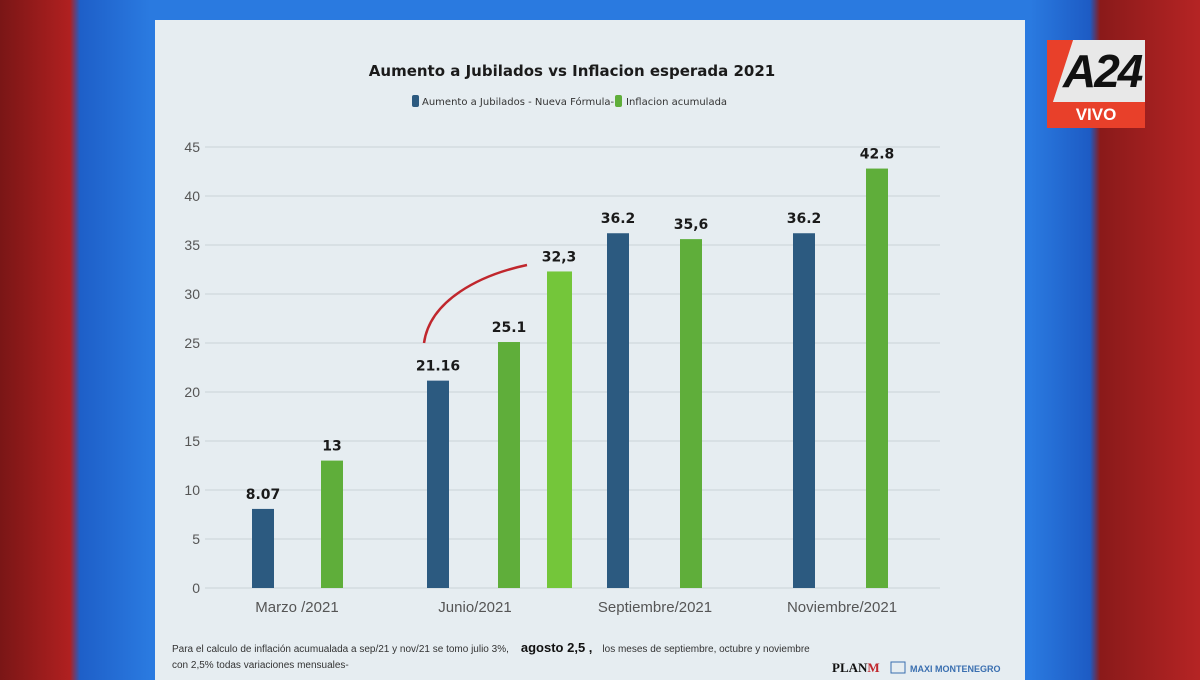 Image resolution: width=1200 pixels, height=680 pixels. What do you see at coordinates (518, 102) in the screenshot?
I see `legend-label-1: Aumento a Jubilados - Nueva Fórmula-` at bounding box center [518, 102].